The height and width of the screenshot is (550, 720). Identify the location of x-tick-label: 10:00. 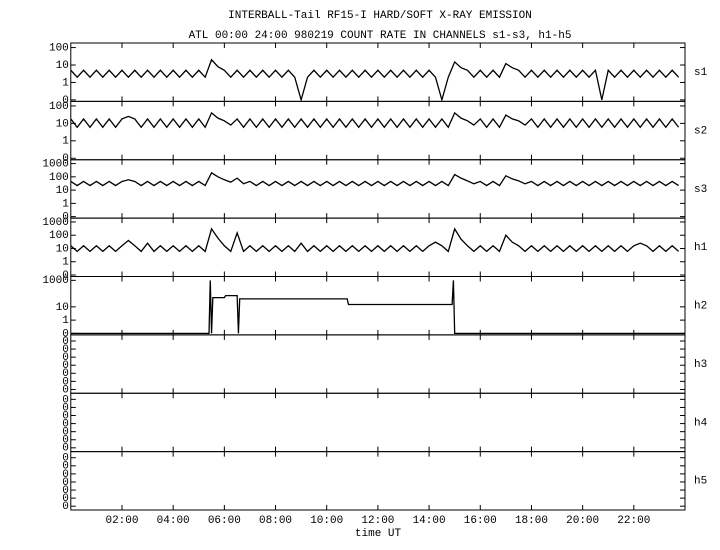
(326, 521).